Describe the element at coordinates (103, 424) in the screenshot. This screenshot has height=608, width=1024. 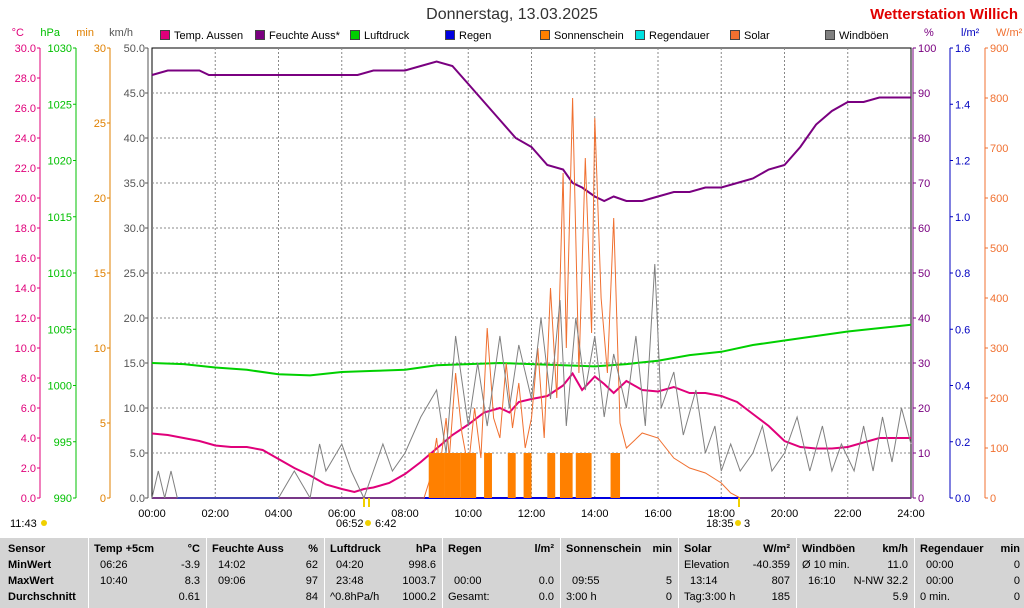
I see `axis-tick-label: 5` at that location.